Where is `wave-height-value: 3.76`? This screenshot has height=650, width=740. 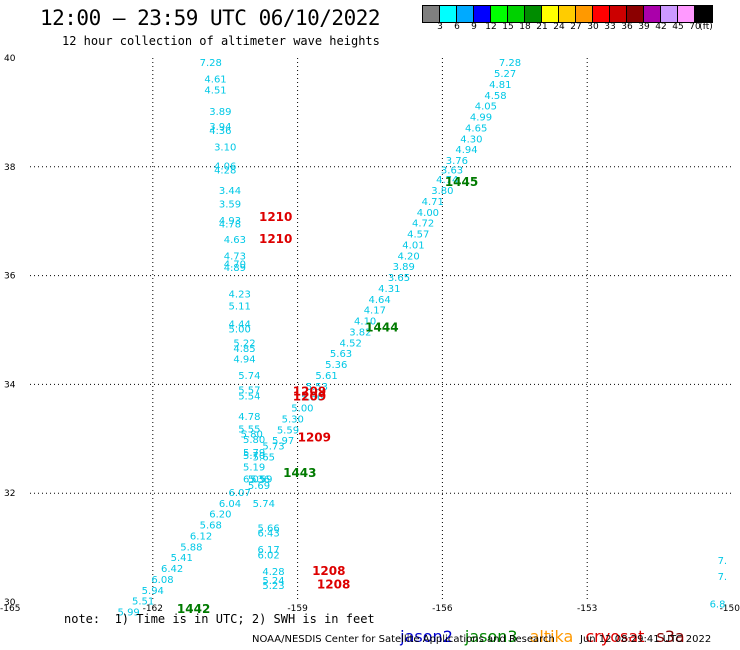 wave-height-value: 3.76 is located at coordinates (457, 161).